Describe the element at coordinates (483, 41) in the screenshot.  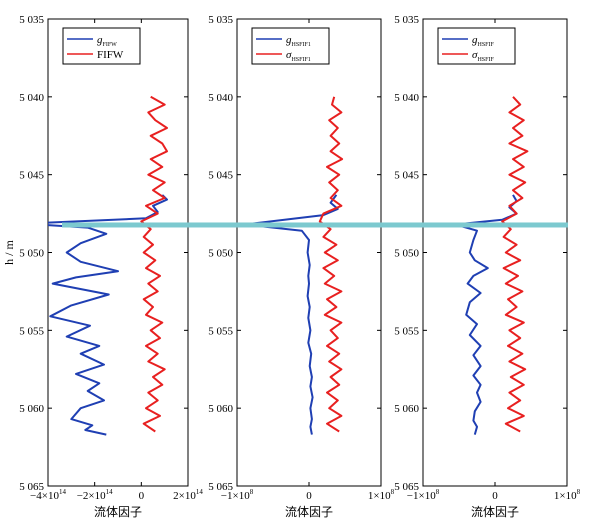
I see `legend-entry: gHSFIF` at that location.